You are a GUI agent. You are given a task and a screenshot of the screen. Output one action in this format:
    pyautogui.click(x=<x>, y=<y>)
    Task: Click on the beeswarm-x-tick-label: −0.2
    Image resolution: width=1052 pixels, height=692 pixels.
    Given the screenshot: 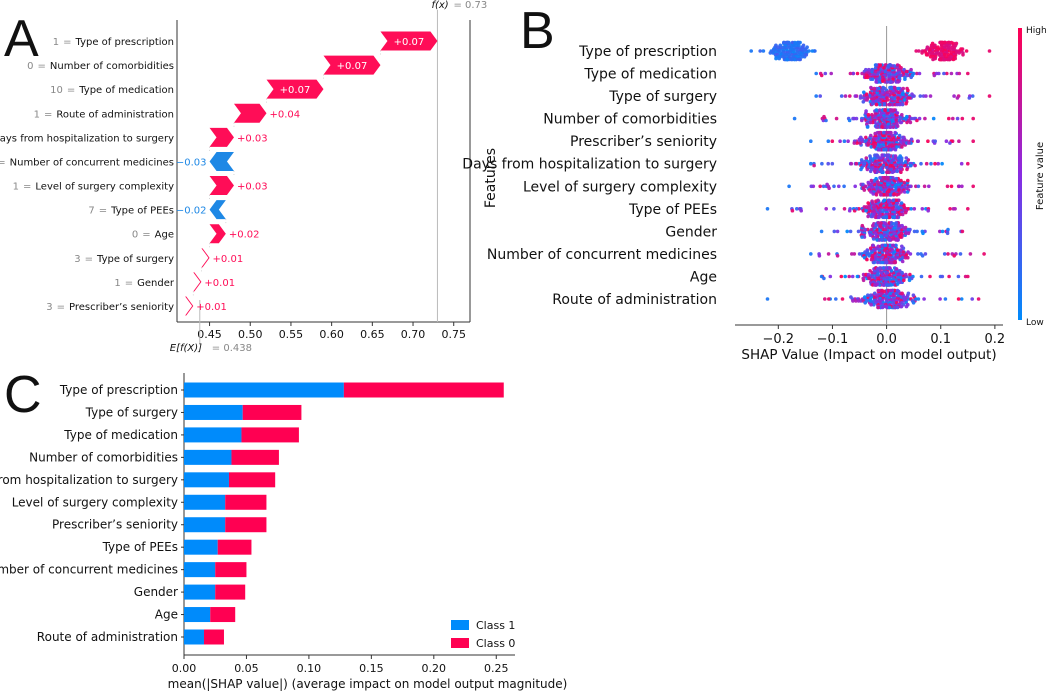 What is the action you would take?
    pyautogui.click(x=779, y=339)
    